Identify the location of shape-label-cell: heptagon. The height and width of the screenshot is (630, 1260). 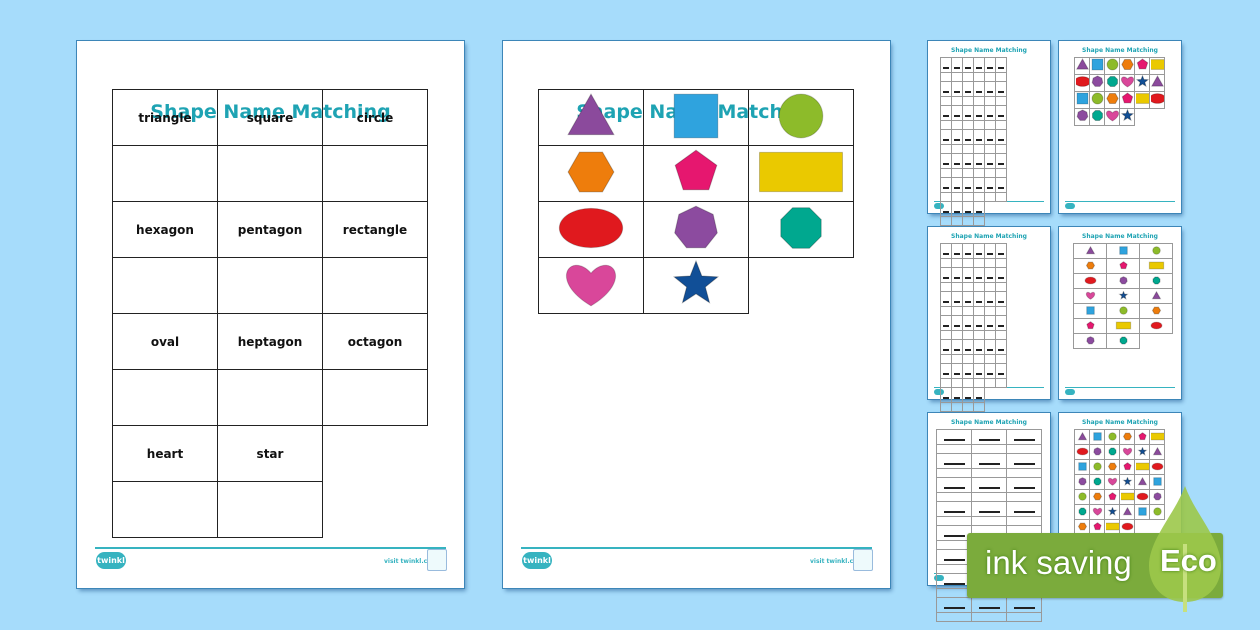
(270, 341).